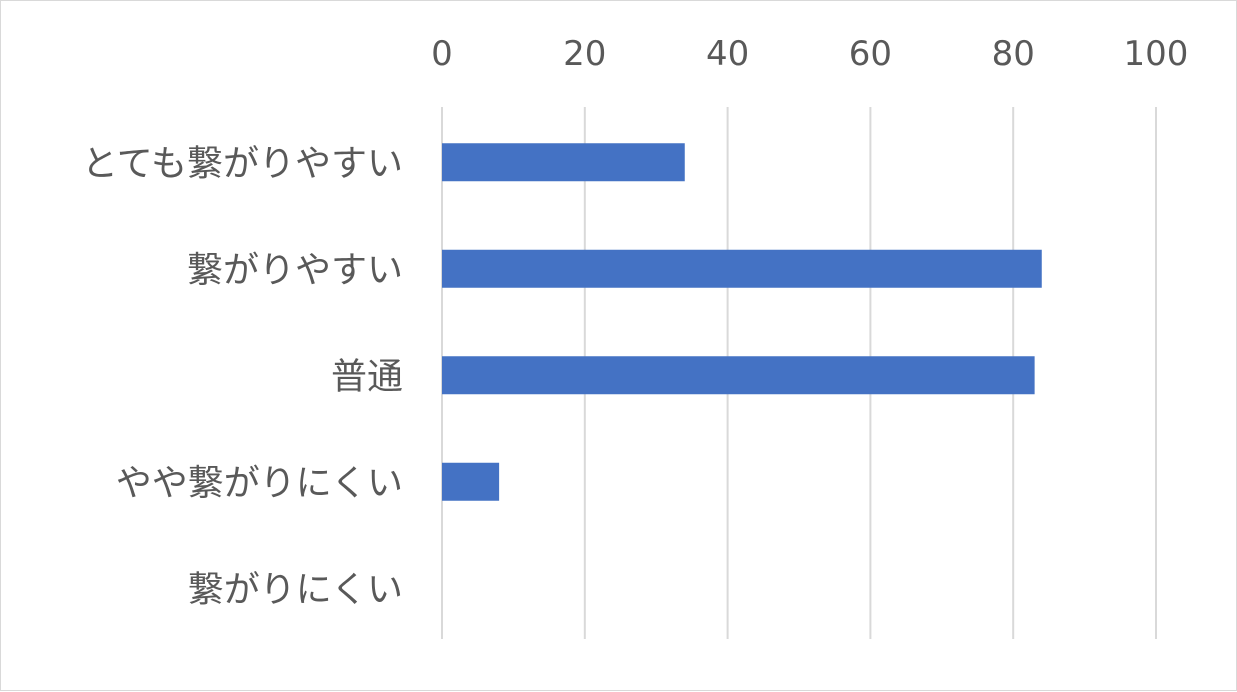  What do you see at coordinates (367, 376) in the screenshot?
I see `category-label: 普通` at bounding box center [367, 376].